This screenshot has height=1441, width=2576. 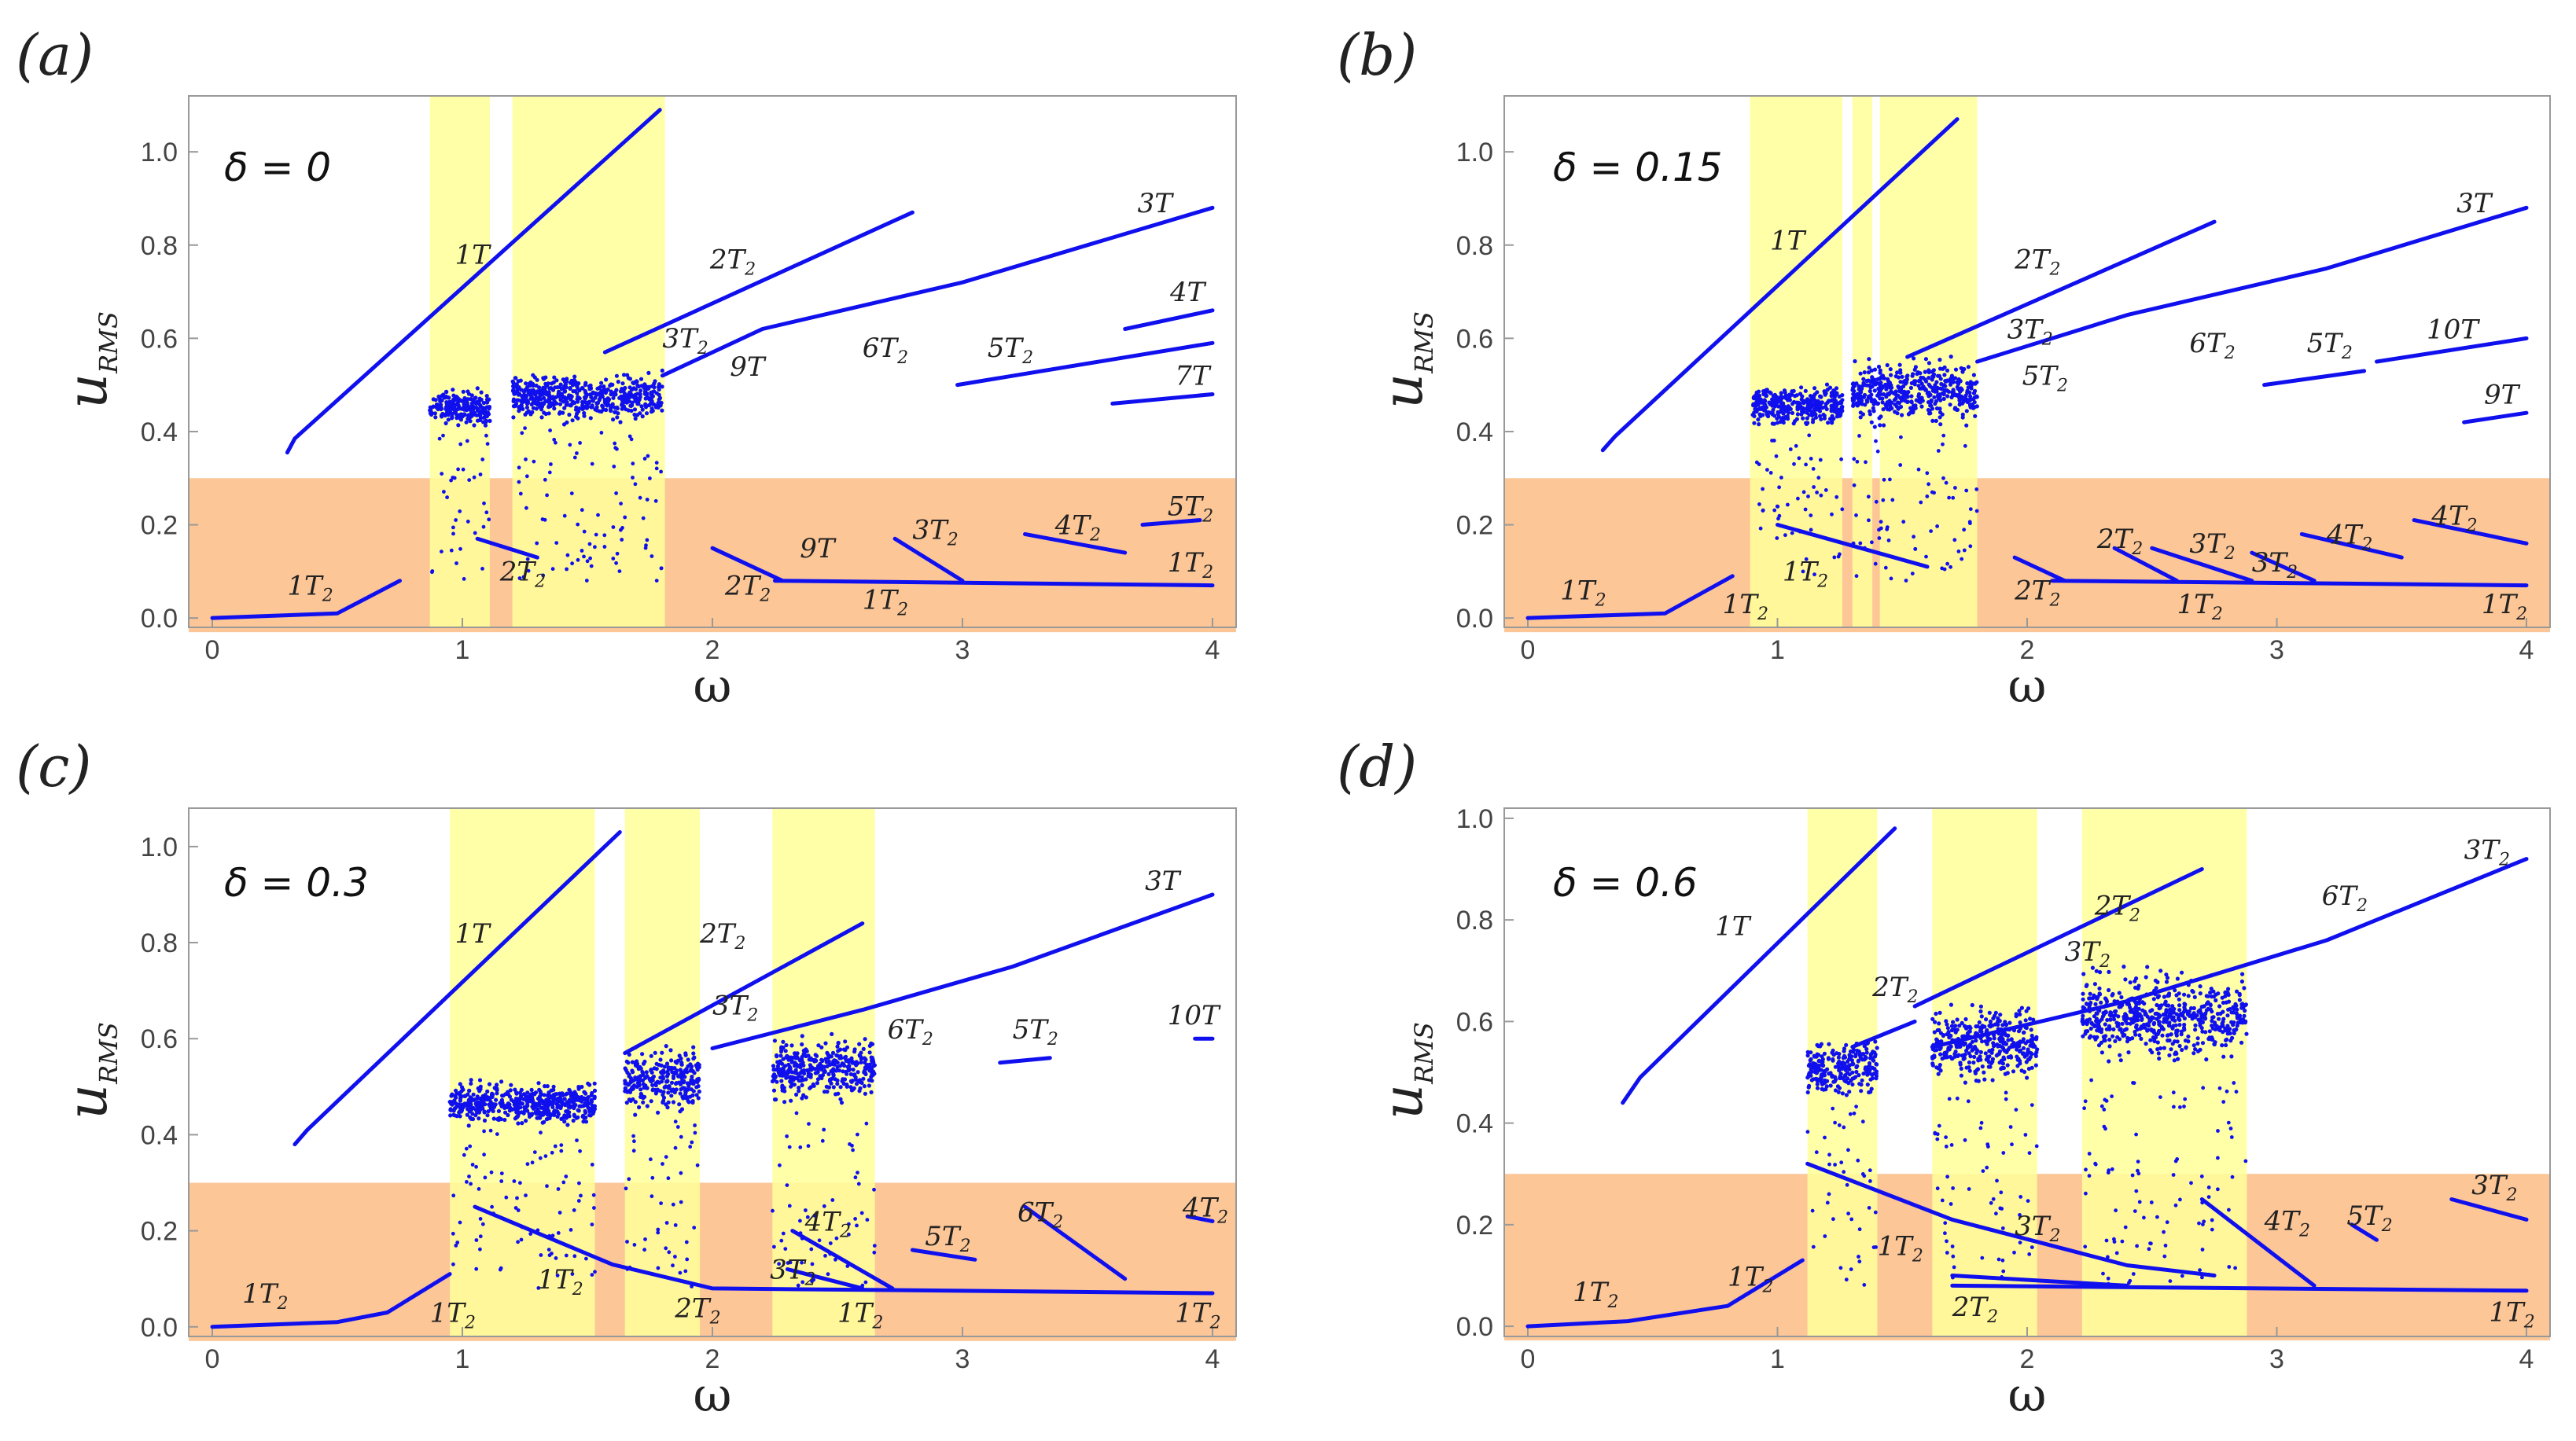 I want to click on branch-6T2-b, so click(x=1075, y=1242).